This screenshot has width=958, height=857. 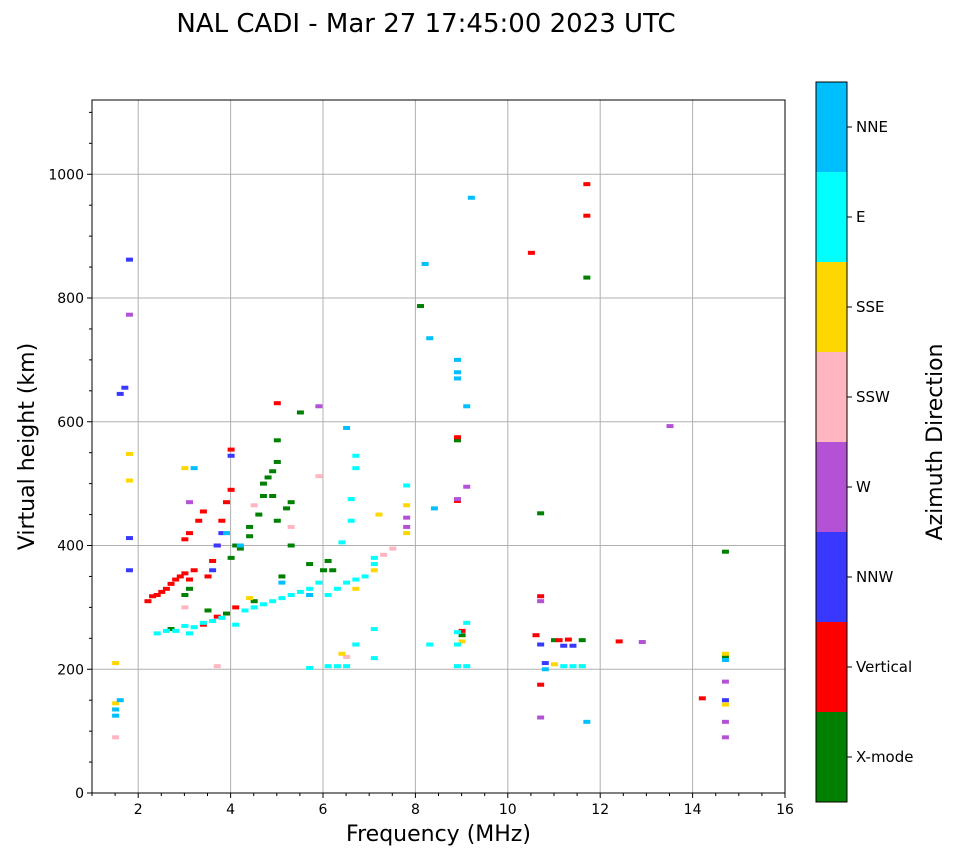 I want to click on colorbar-label: SSE, so click(x=870, y=307).